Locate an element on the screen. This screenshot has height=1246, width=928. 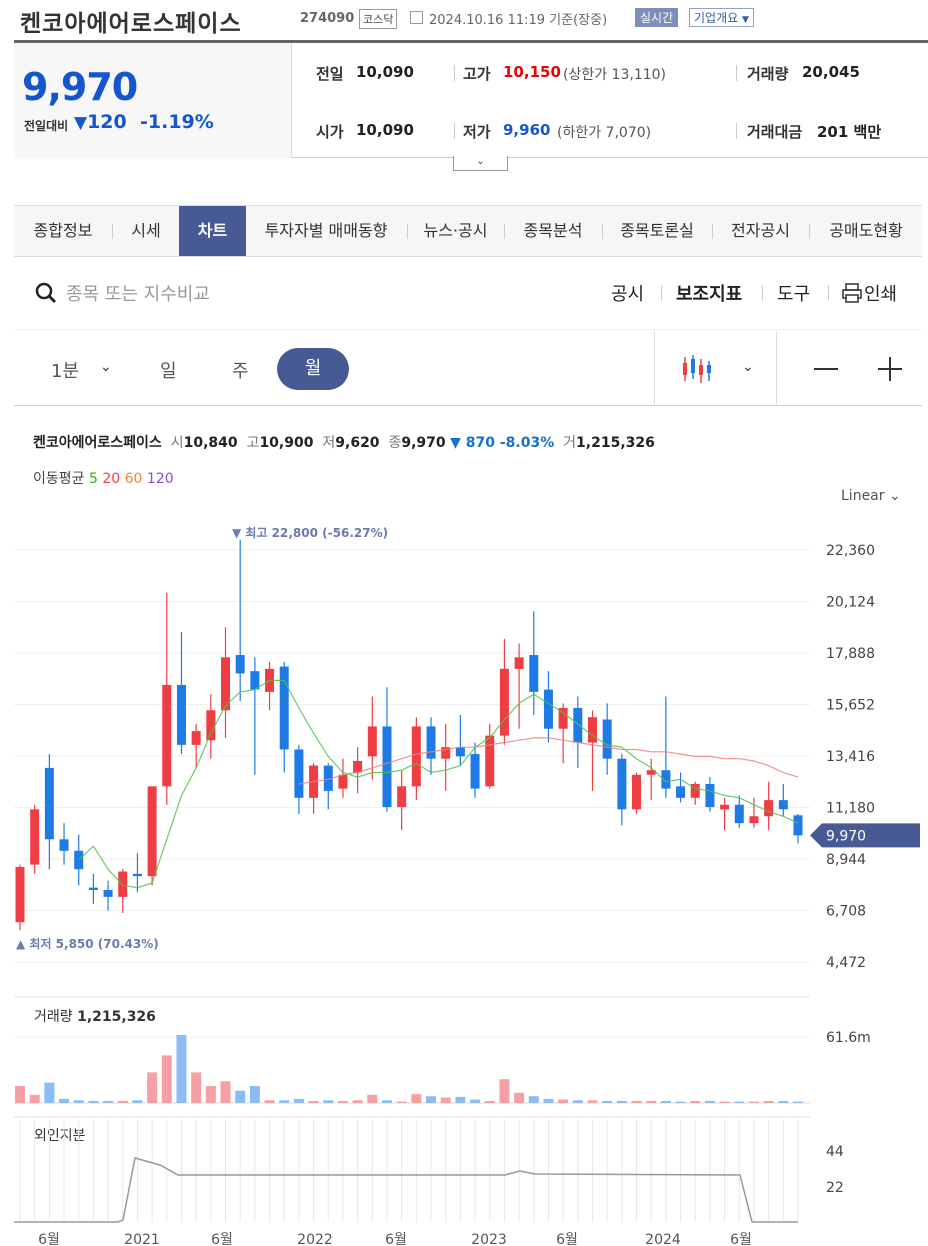
indicators-button: 보조지표 is located at coordinates (709, 294).